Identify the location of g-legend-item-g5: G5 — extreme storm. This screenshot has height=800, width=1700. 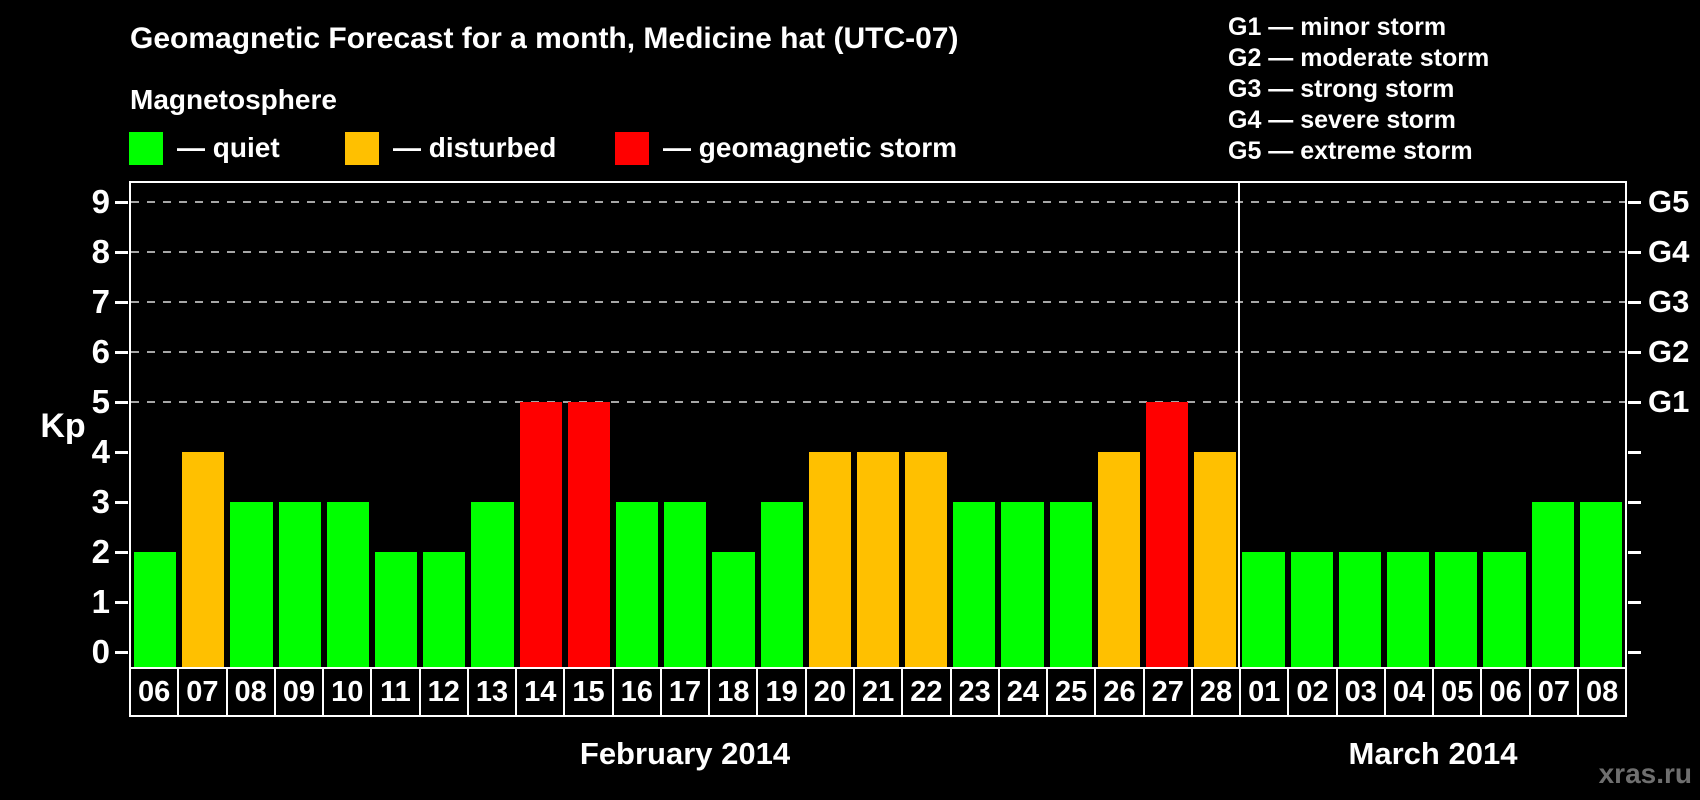
(1350, 151).